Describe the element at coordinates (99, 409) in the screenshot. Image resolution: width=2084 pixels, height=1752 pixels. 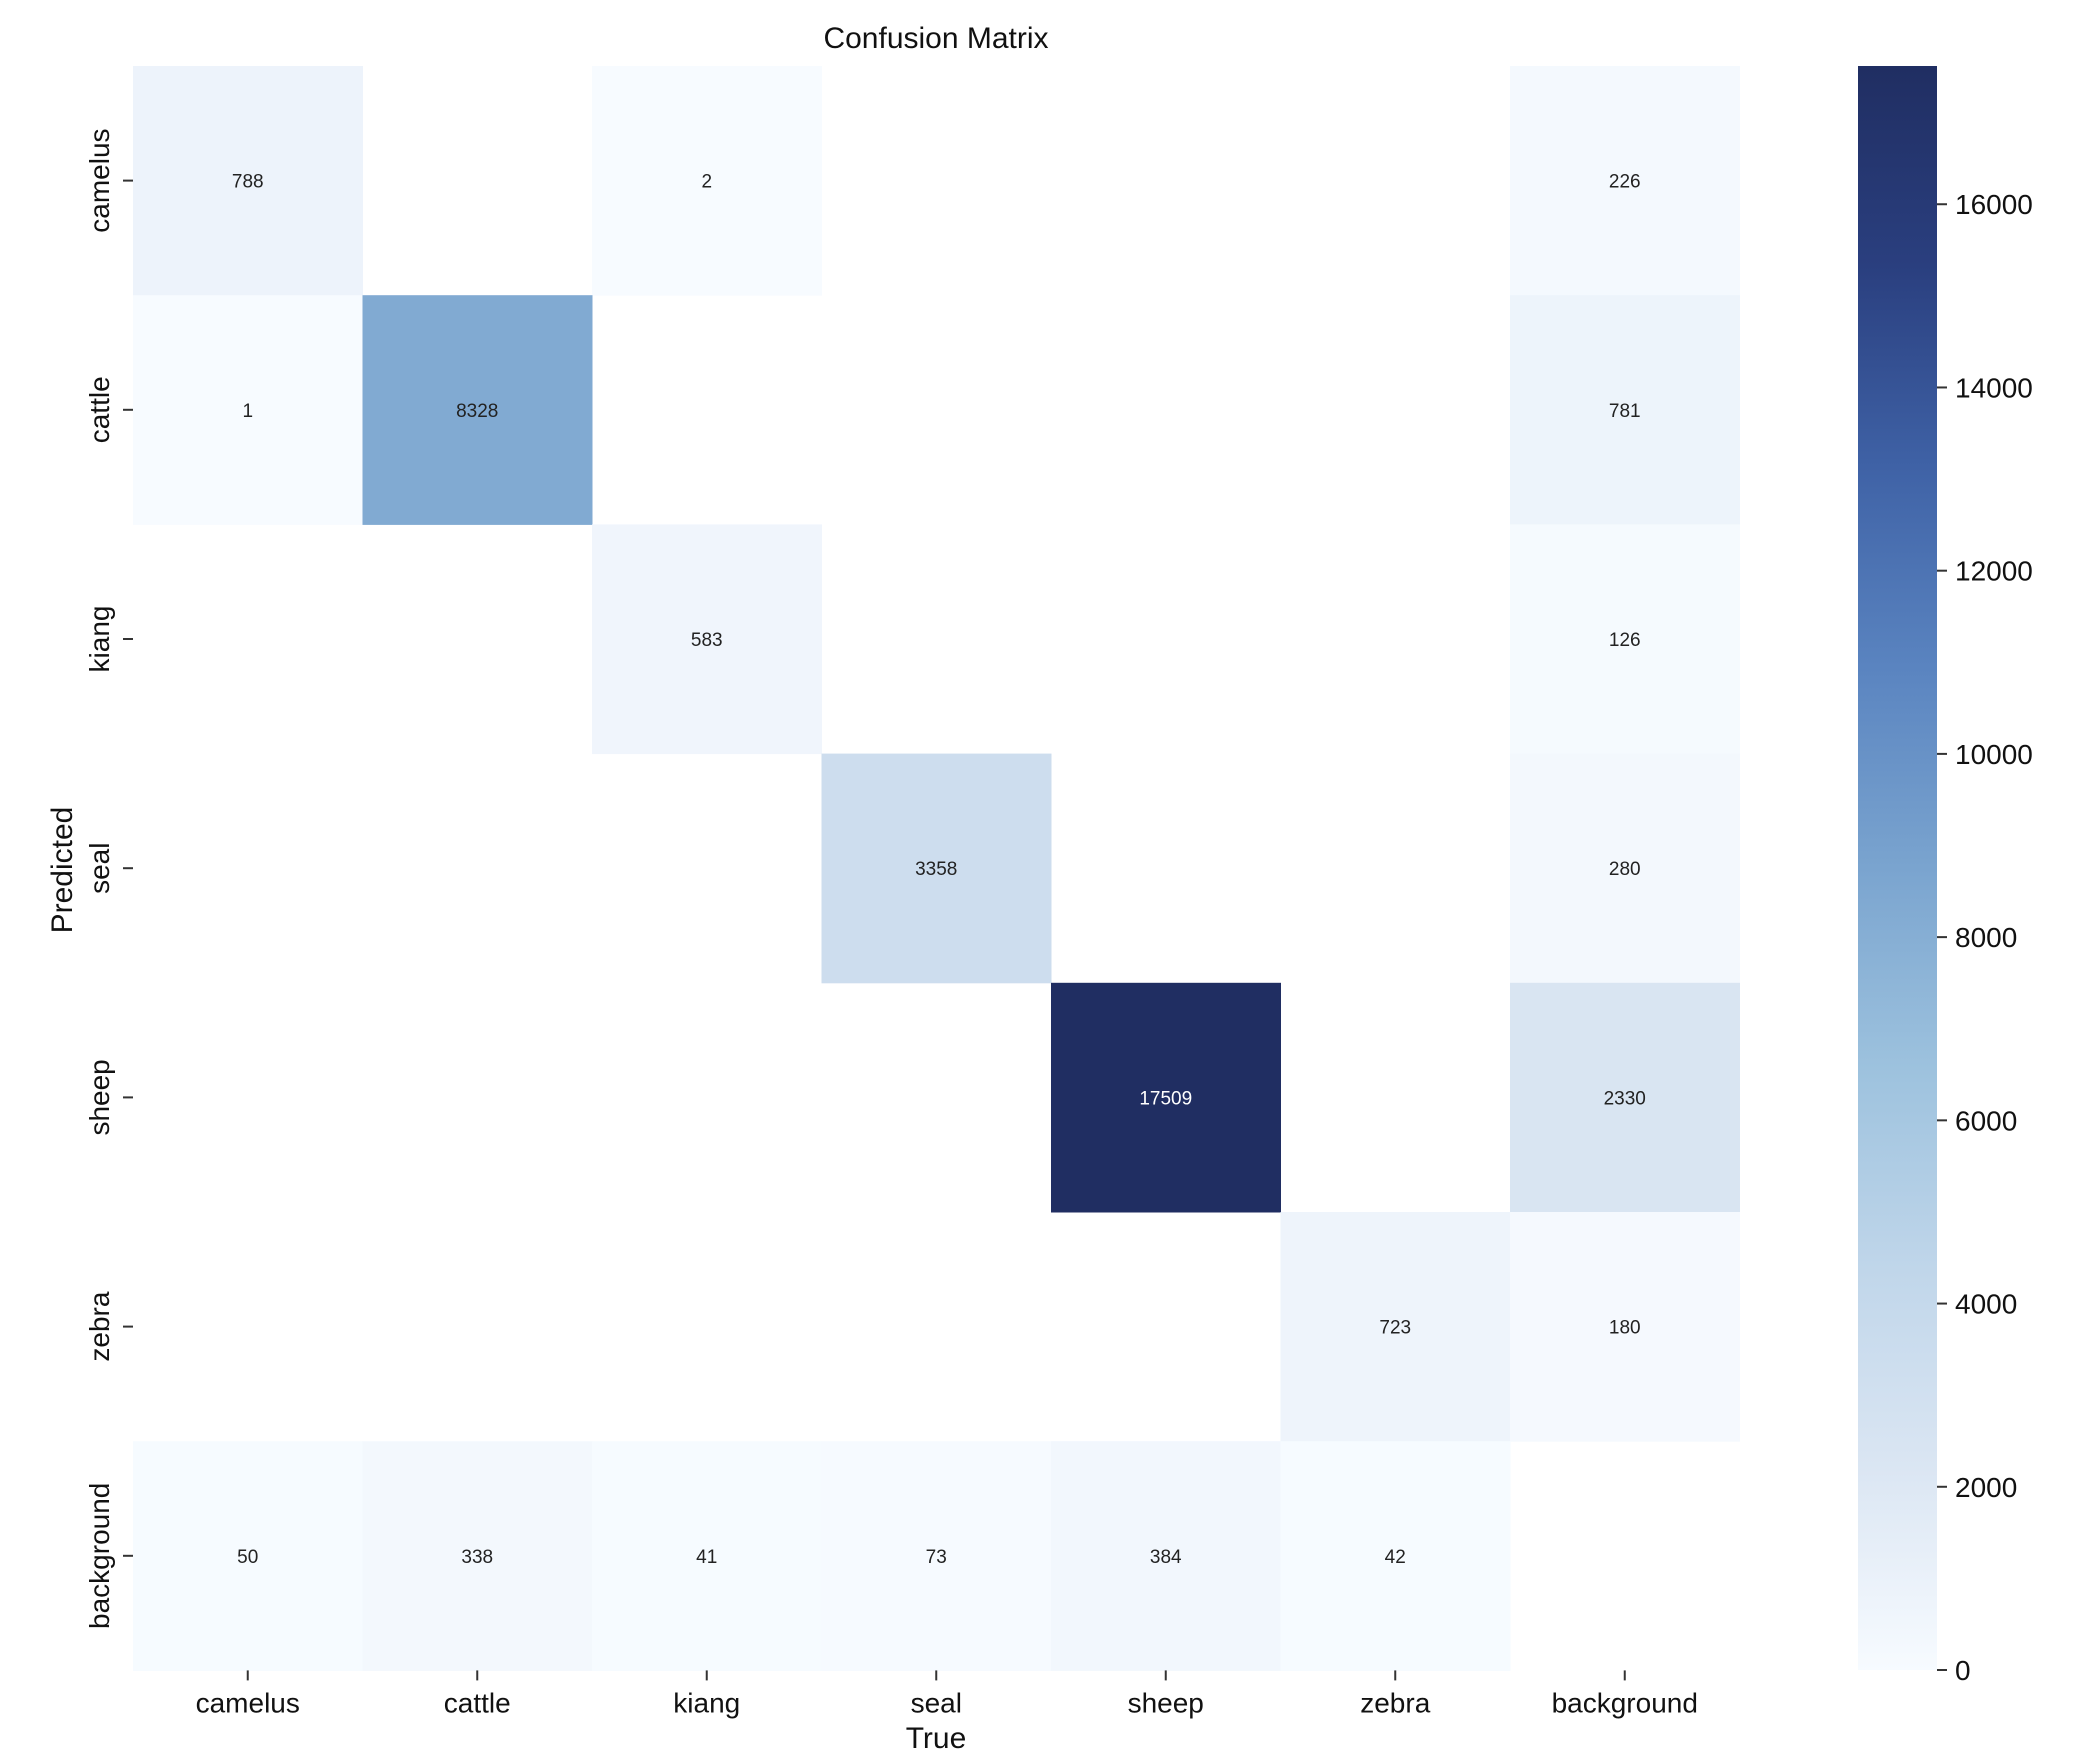
I see `y-tick-label: cattle` at that location.